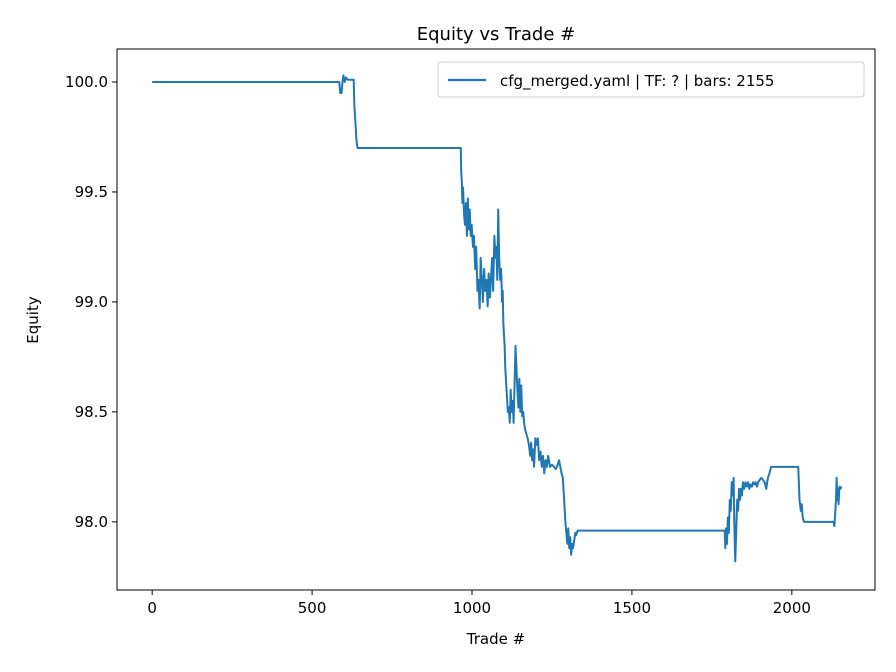 This screenshot has width=896, height=672. What do you see at coordinates (495, 639) in the screenshot?
I see `x-axis-label: Trade #` at bounding box center [495, 639].